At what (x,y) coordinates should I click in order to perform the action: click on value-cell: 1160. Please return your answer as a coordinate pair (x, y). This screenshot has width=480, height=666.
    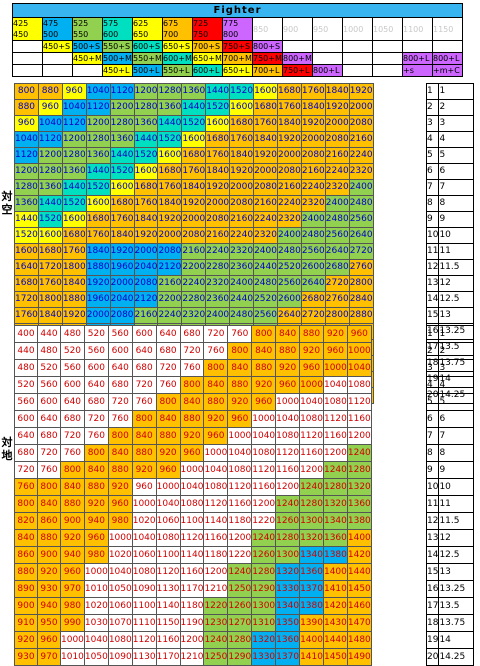
    Looking at the image, I should click on (264, 487).